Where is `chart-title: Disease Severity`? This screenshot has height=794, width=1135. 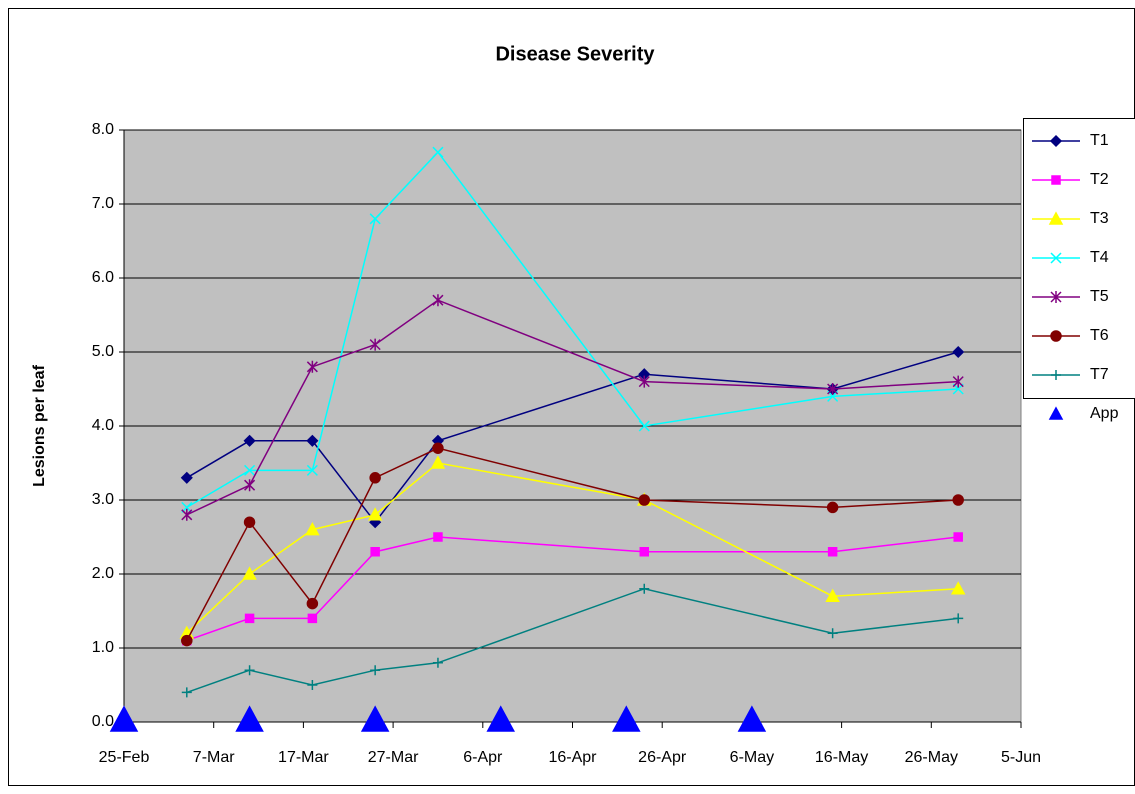 chart-title: Disease Severity is located at coordinates (575, 54).